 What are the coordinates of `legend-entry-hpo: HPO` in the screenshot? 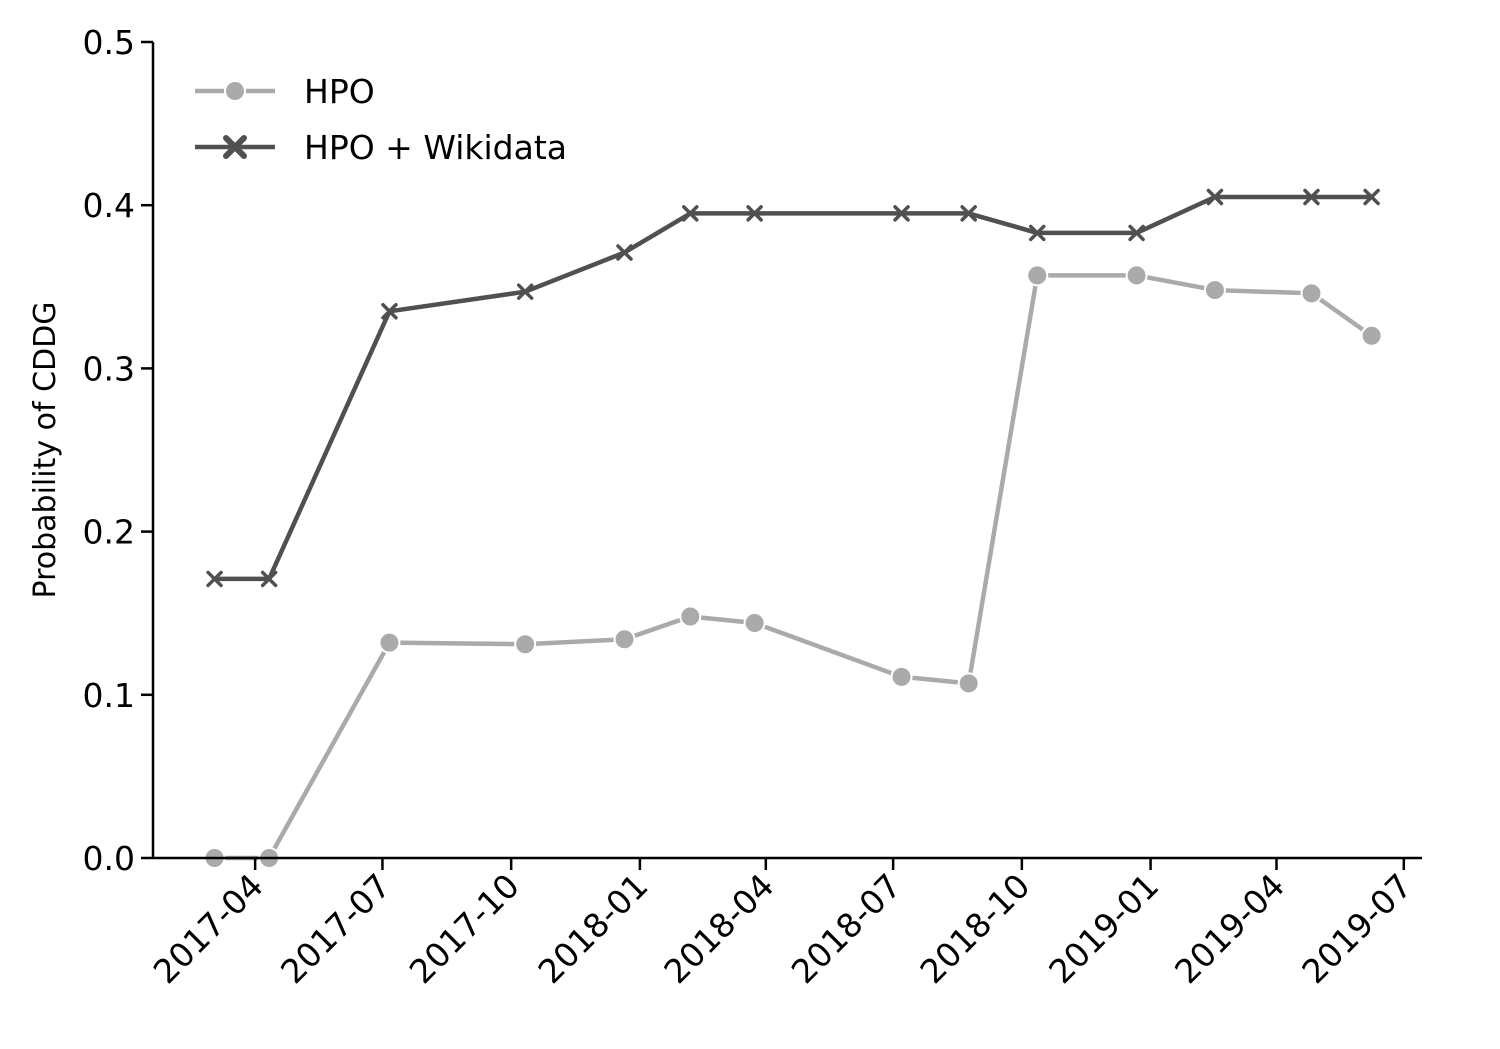 It's located at (285, 91).